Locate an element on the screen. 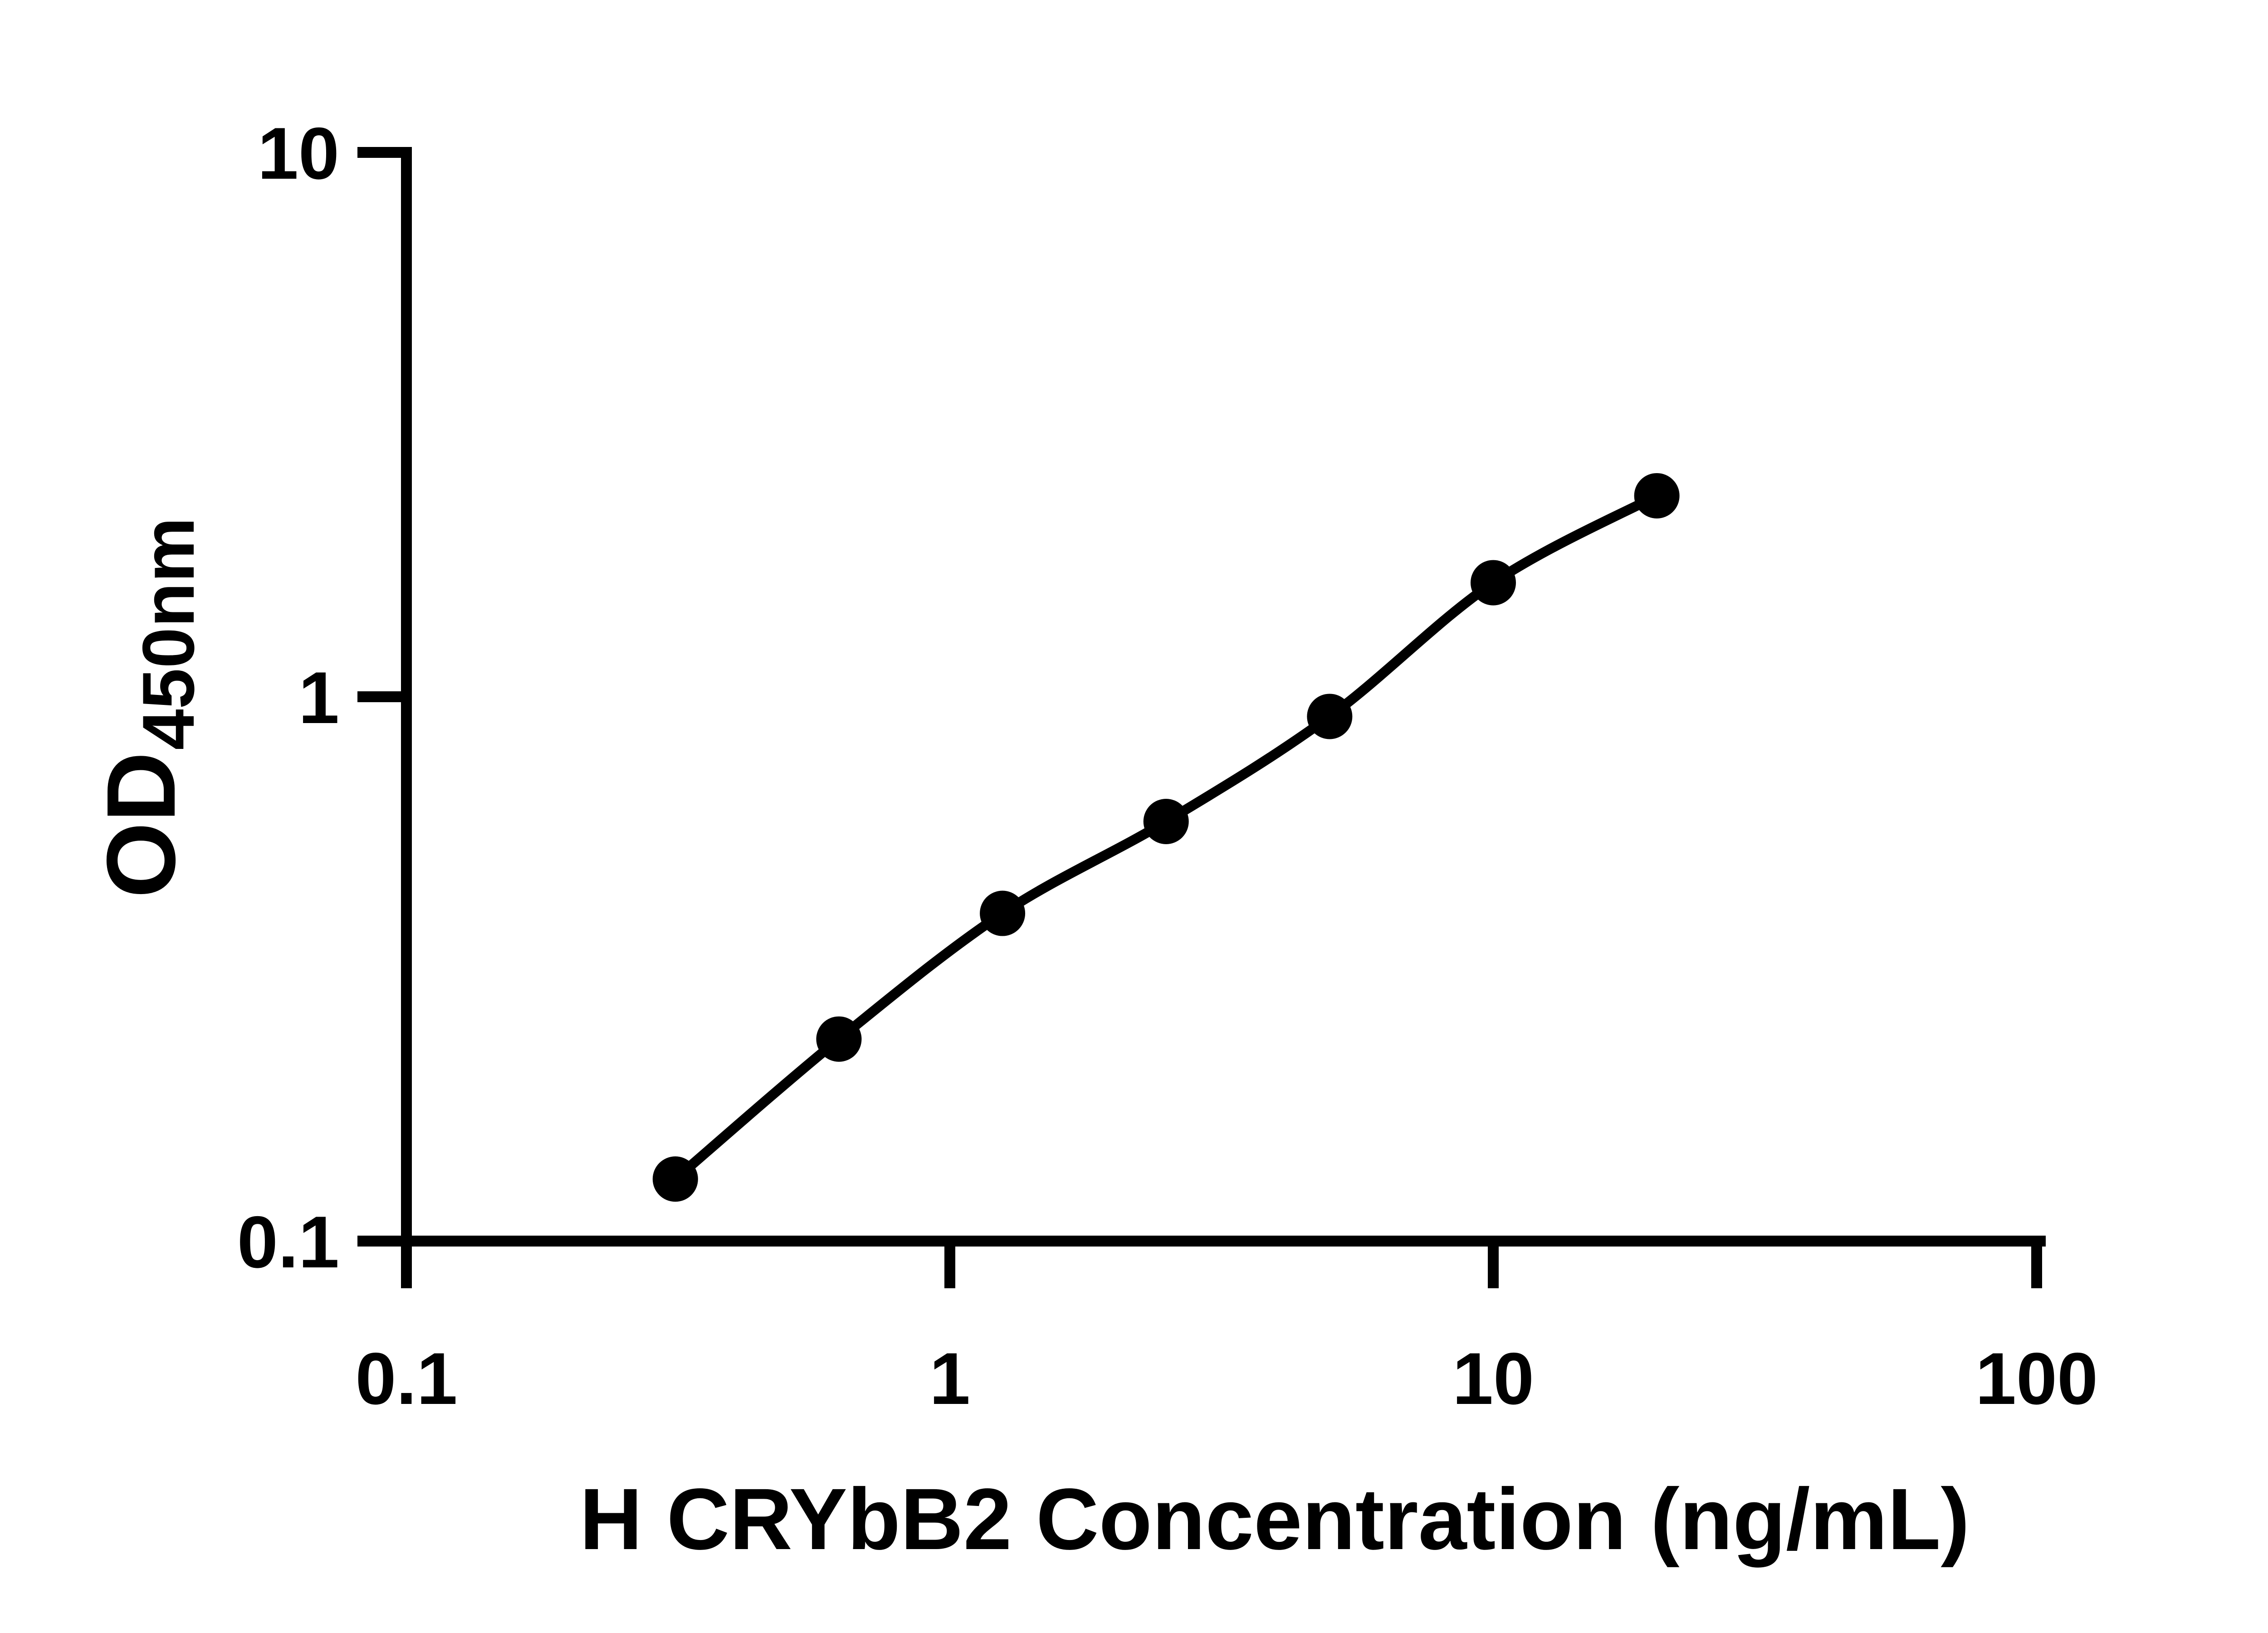  x-axis-tick-label: 0.1 is located at coordinates (406, 1379).